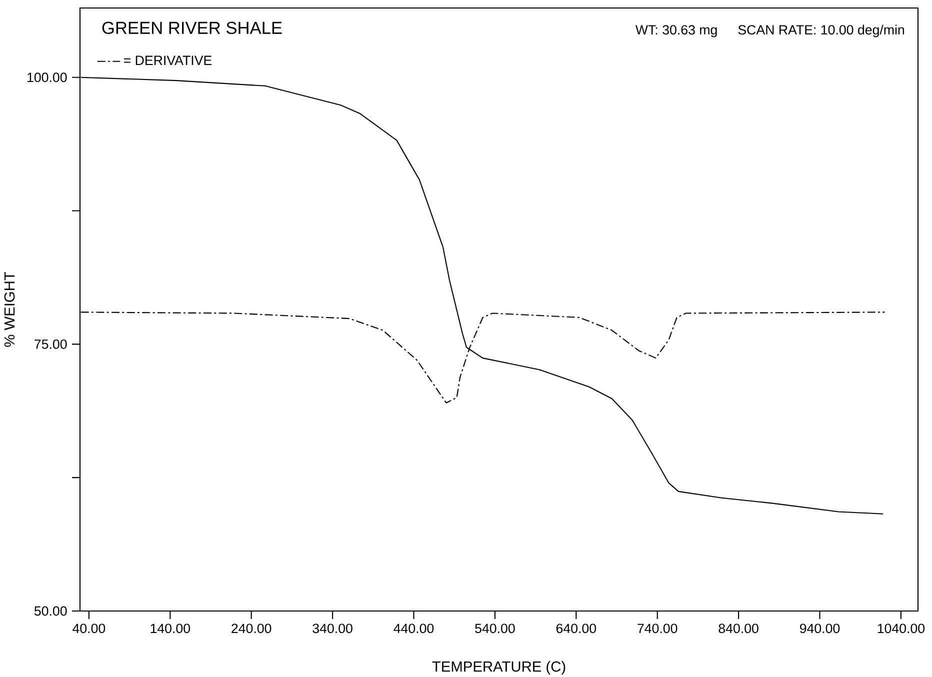 This screenshot has width=932, height=677. Describe the element at coordinates (252, 629) in the screenshot. I see `x-tick-label: 240.00` at that location.